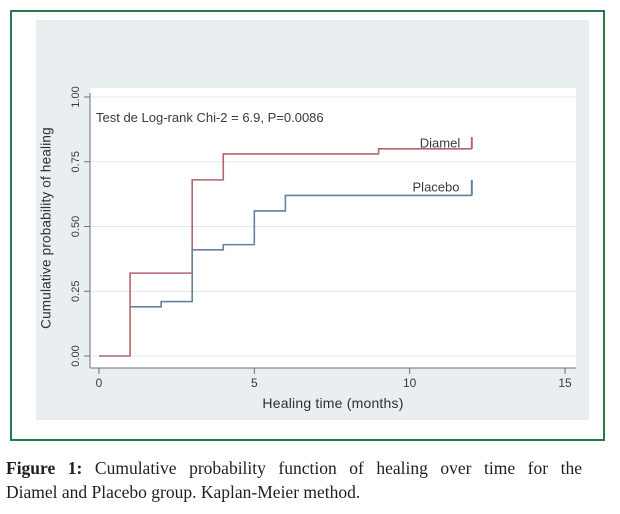 The image size is (620, 514). Describe the element at coordinates (76, 291) in the screenshot. I see `y-tick-label: 0.25` at that location.